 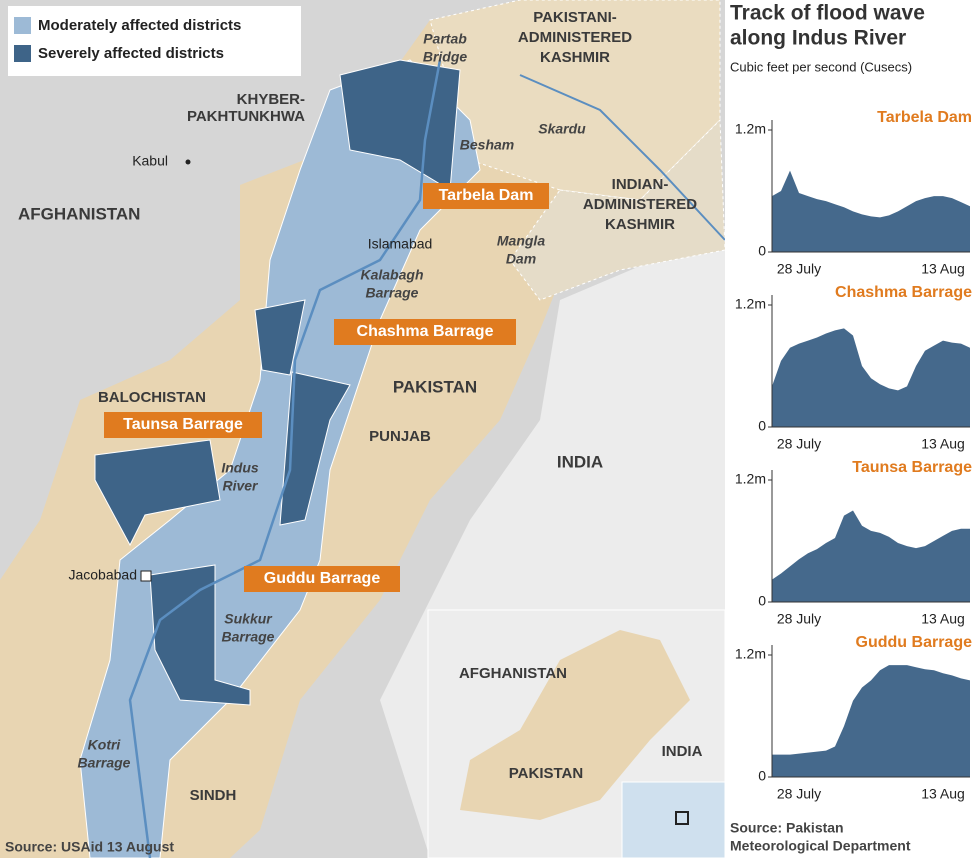 I want to click on city-label: Kabul, so click(x=150, y=161).